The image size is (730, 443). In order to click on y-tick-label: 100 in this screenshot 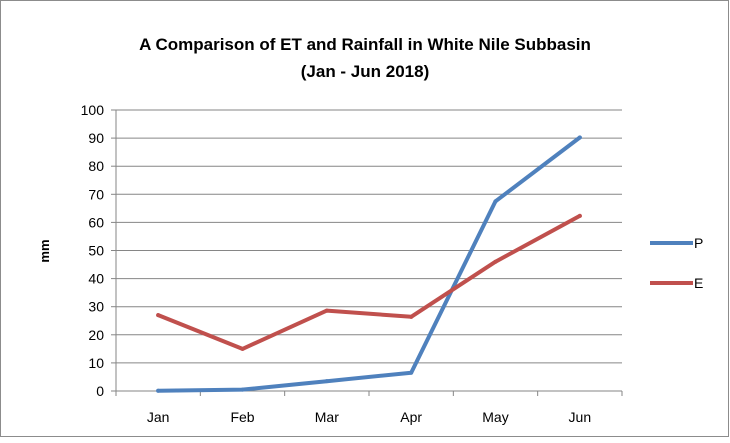, I will do `click(93, 110)`.